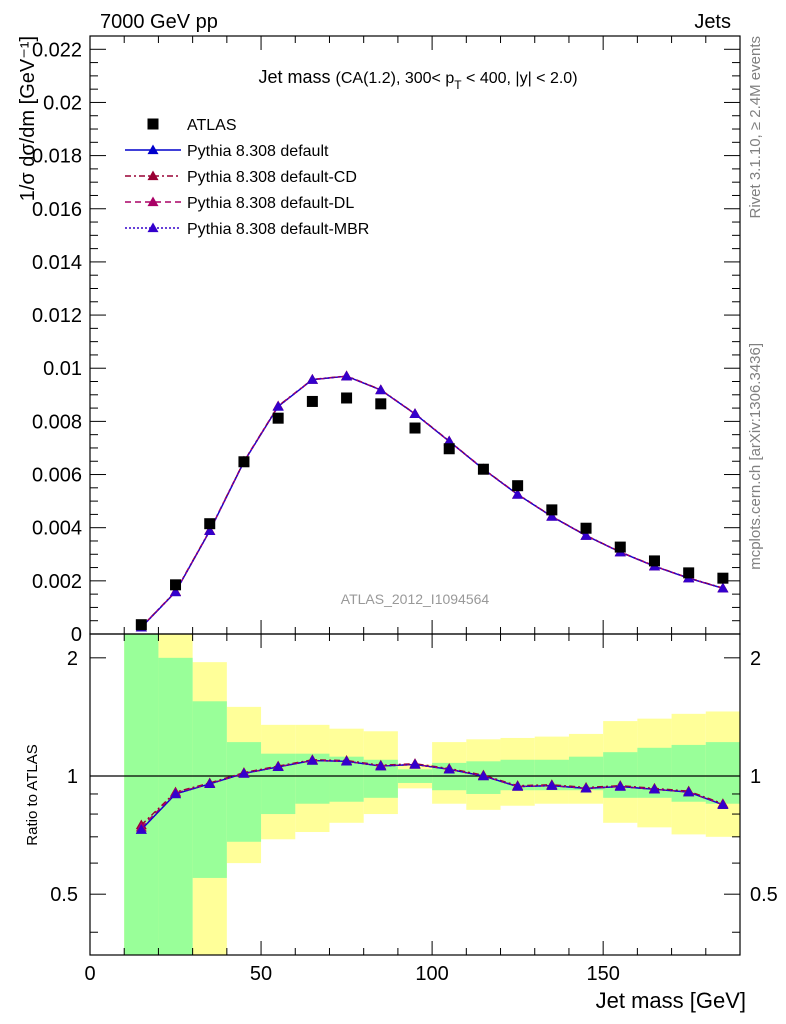  Describe the element at coordinates (57, 50) in the screenshot. I see `y-tick-label: 0.022` at that location.